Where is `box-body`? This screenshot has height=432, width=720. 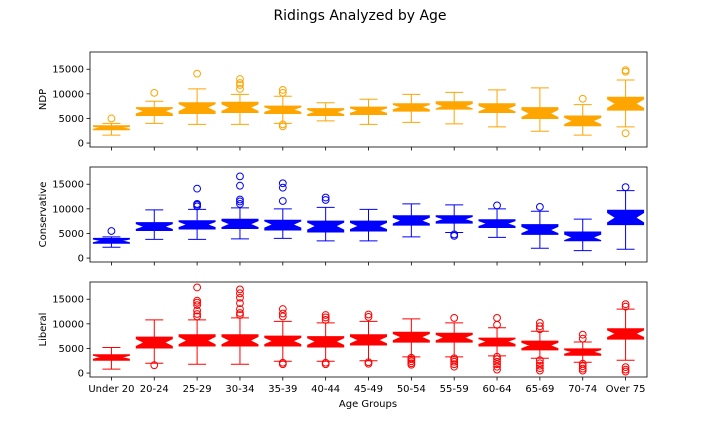
box-body is located at coordinates (583, 236).